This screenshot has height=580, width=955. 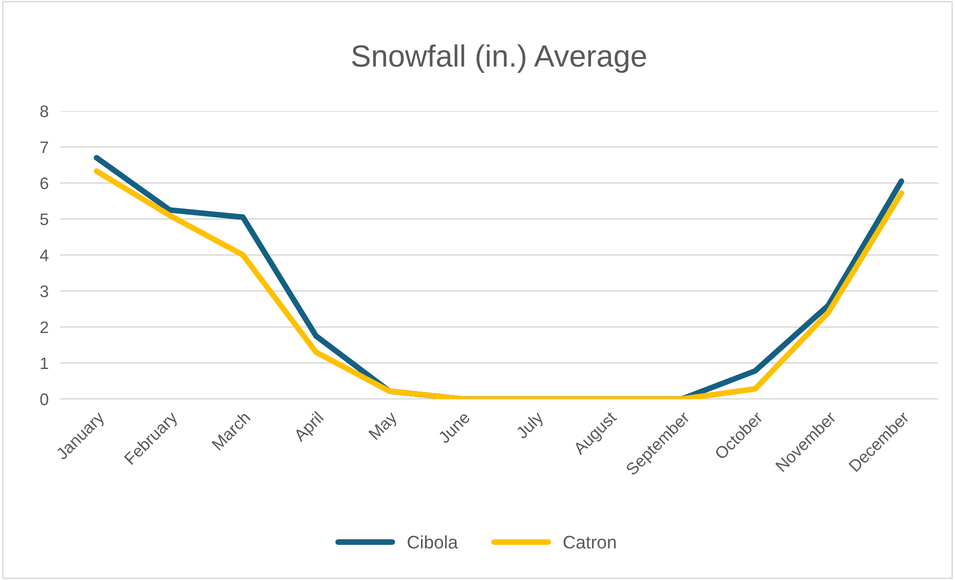 I want to click on legend-label: Catron, so click(x=590, y=542).